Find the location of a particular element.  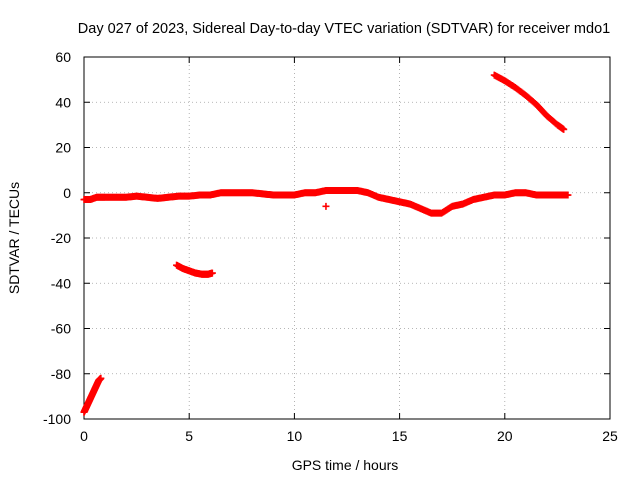

y-tick-label: -20 is located at coordinates (61, 238).